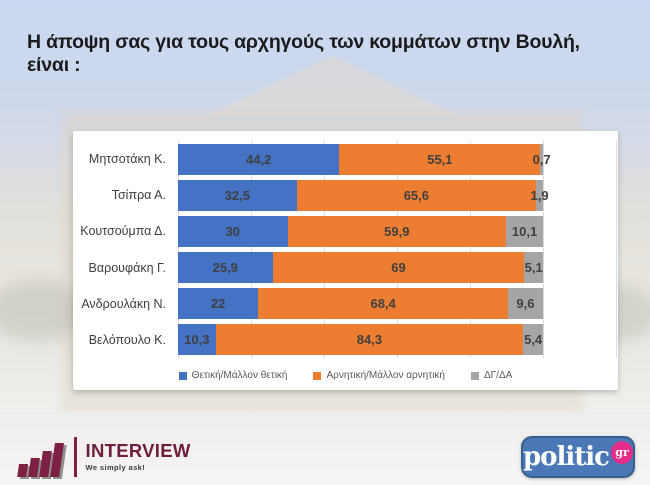  I want to click on value-label: 84,3, so click(369, 340).